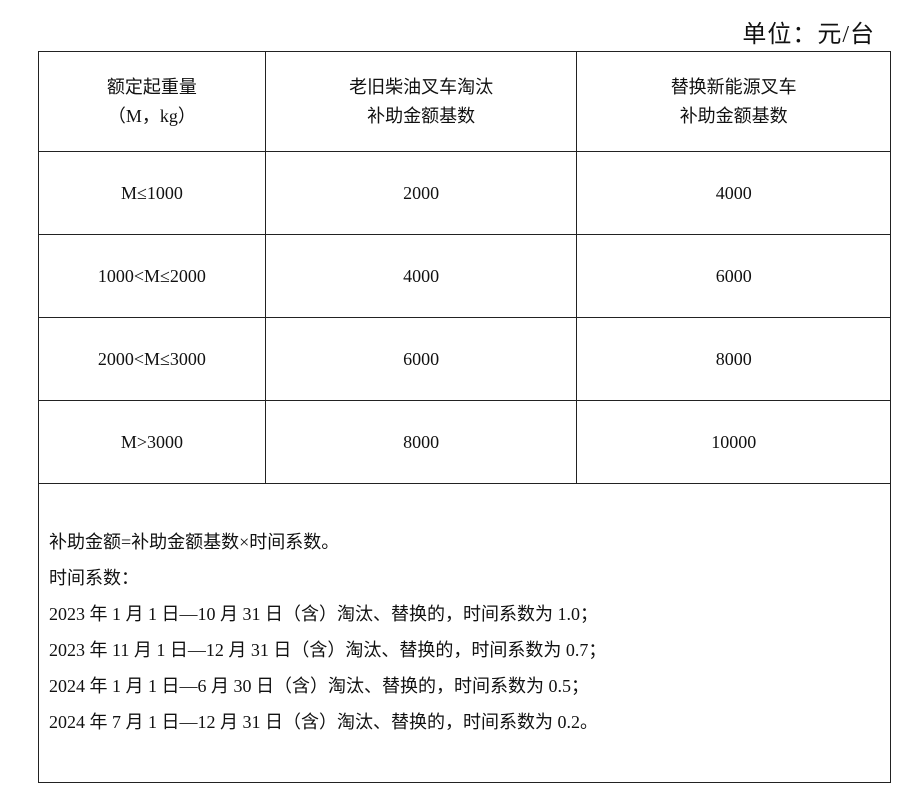  What do you see at coordinates (421, 276) in the screenshot?
I see `retire-cell: 4000` at bounding box center [421, 276].